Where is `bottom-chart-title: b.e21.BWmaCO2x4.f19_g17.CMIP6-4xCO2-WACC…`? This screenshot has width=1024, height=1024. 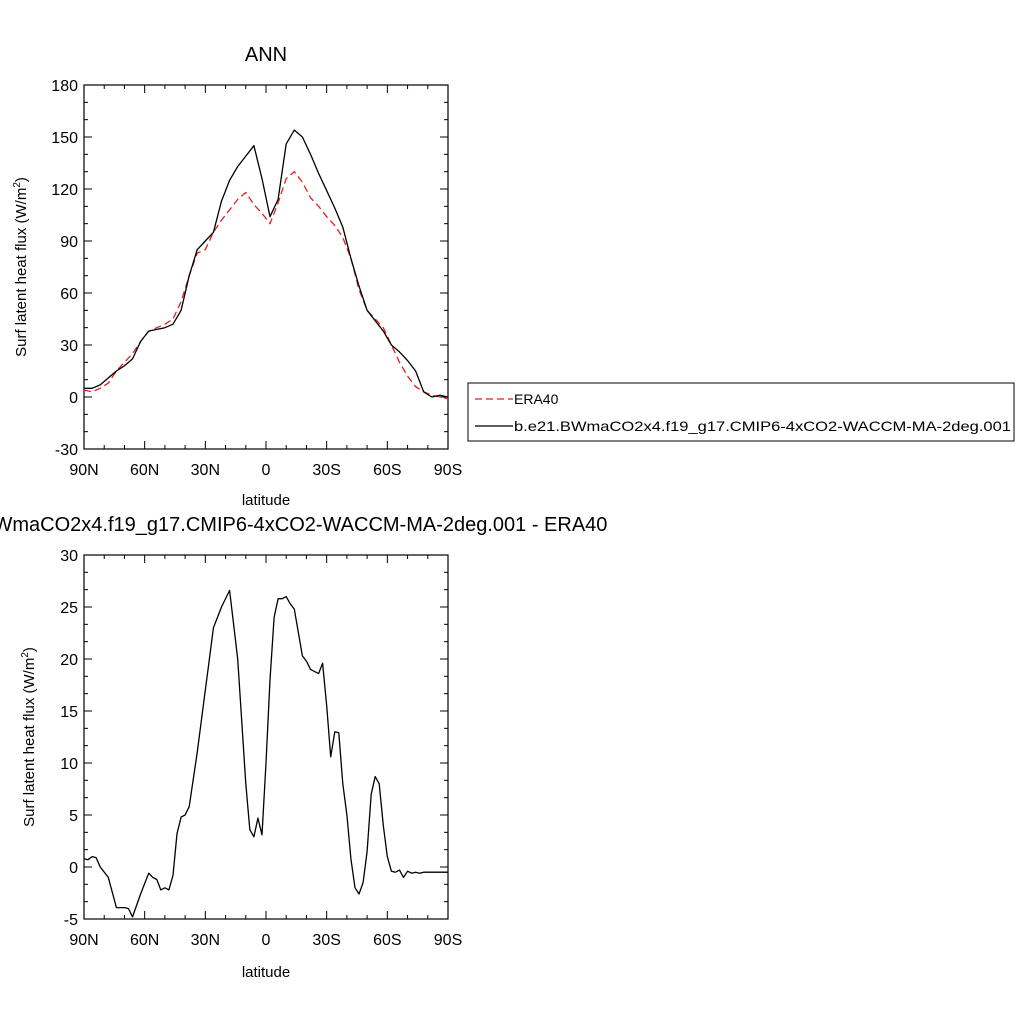
bottom-chart-title: b.e21.BWmaCO2x4.f19_g17.CMIP6-4xCO2-WACC… is located at coordinates (303, 525).